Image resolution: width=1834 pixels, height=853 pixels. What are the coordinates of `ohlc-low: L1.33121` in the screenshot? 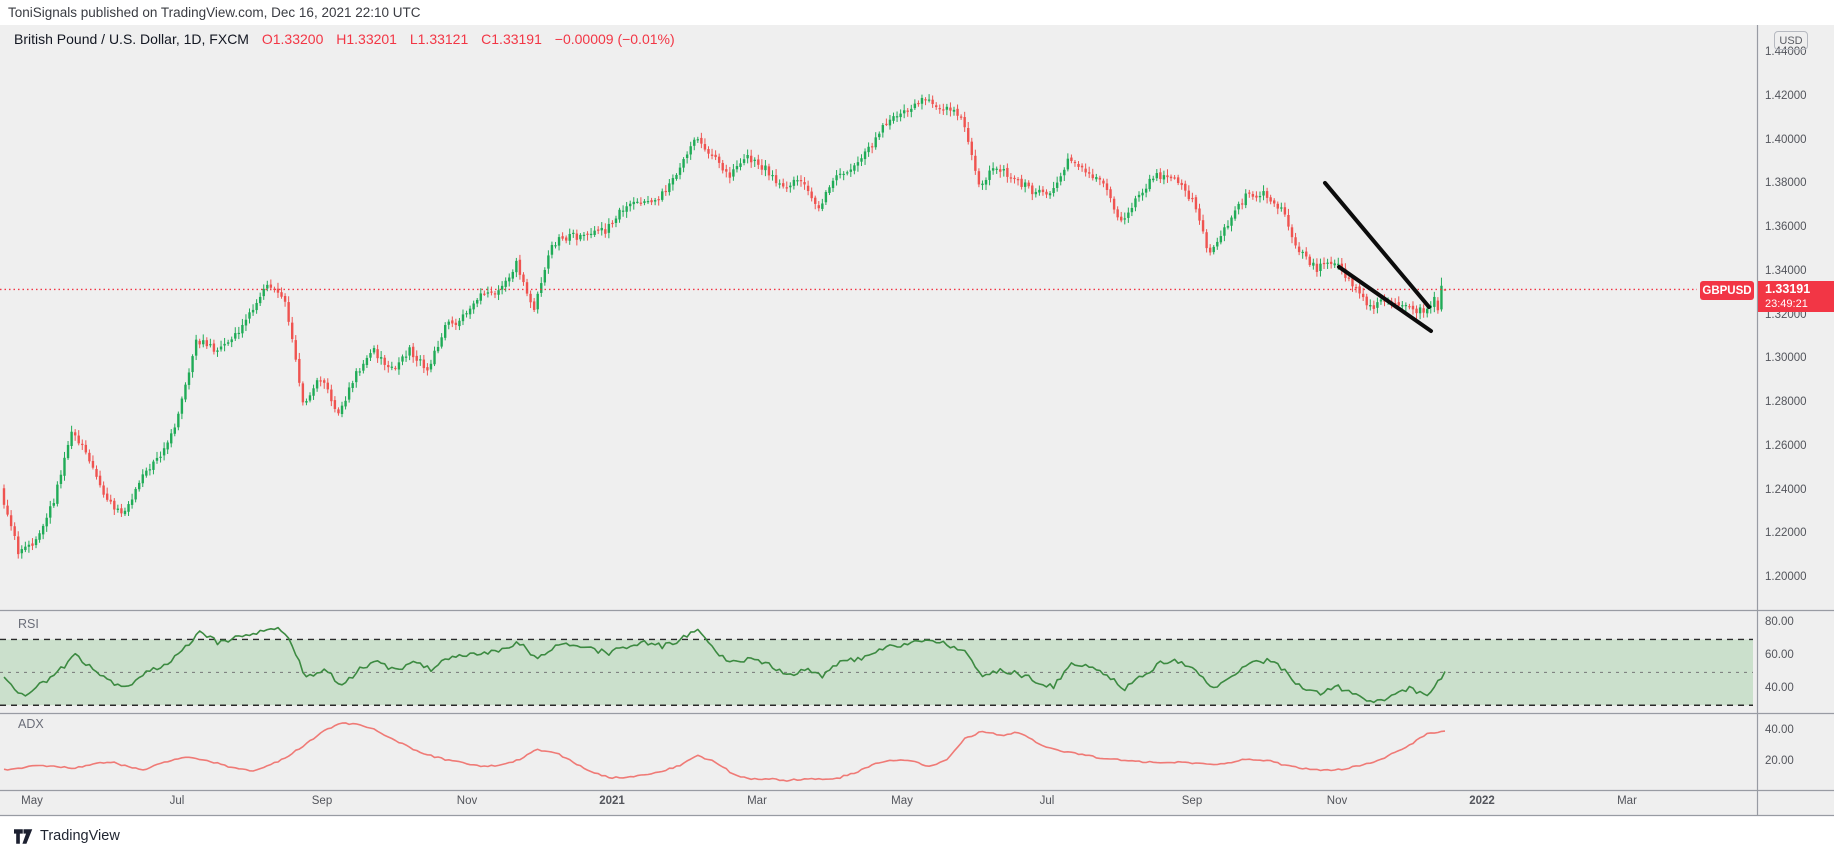 It's located at (439, 39).